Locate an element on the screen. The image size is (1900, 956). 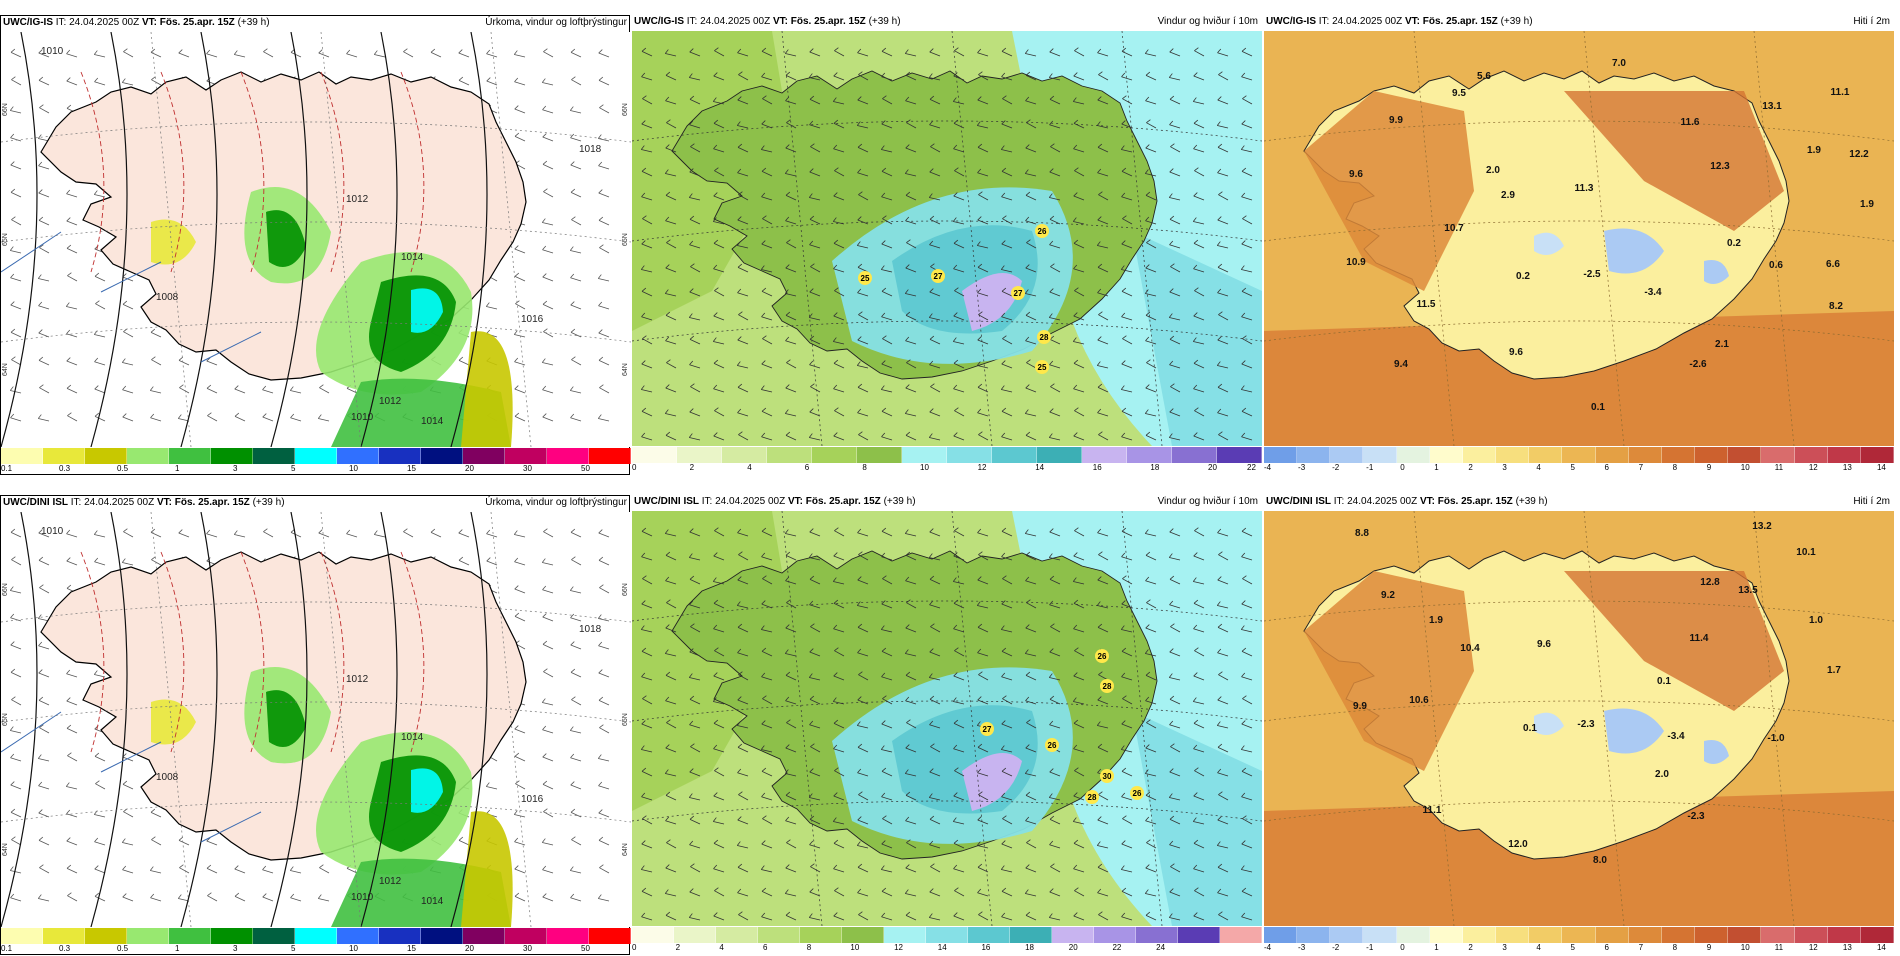
colorbar-label: 13 is located at coordinates (1847, 947).